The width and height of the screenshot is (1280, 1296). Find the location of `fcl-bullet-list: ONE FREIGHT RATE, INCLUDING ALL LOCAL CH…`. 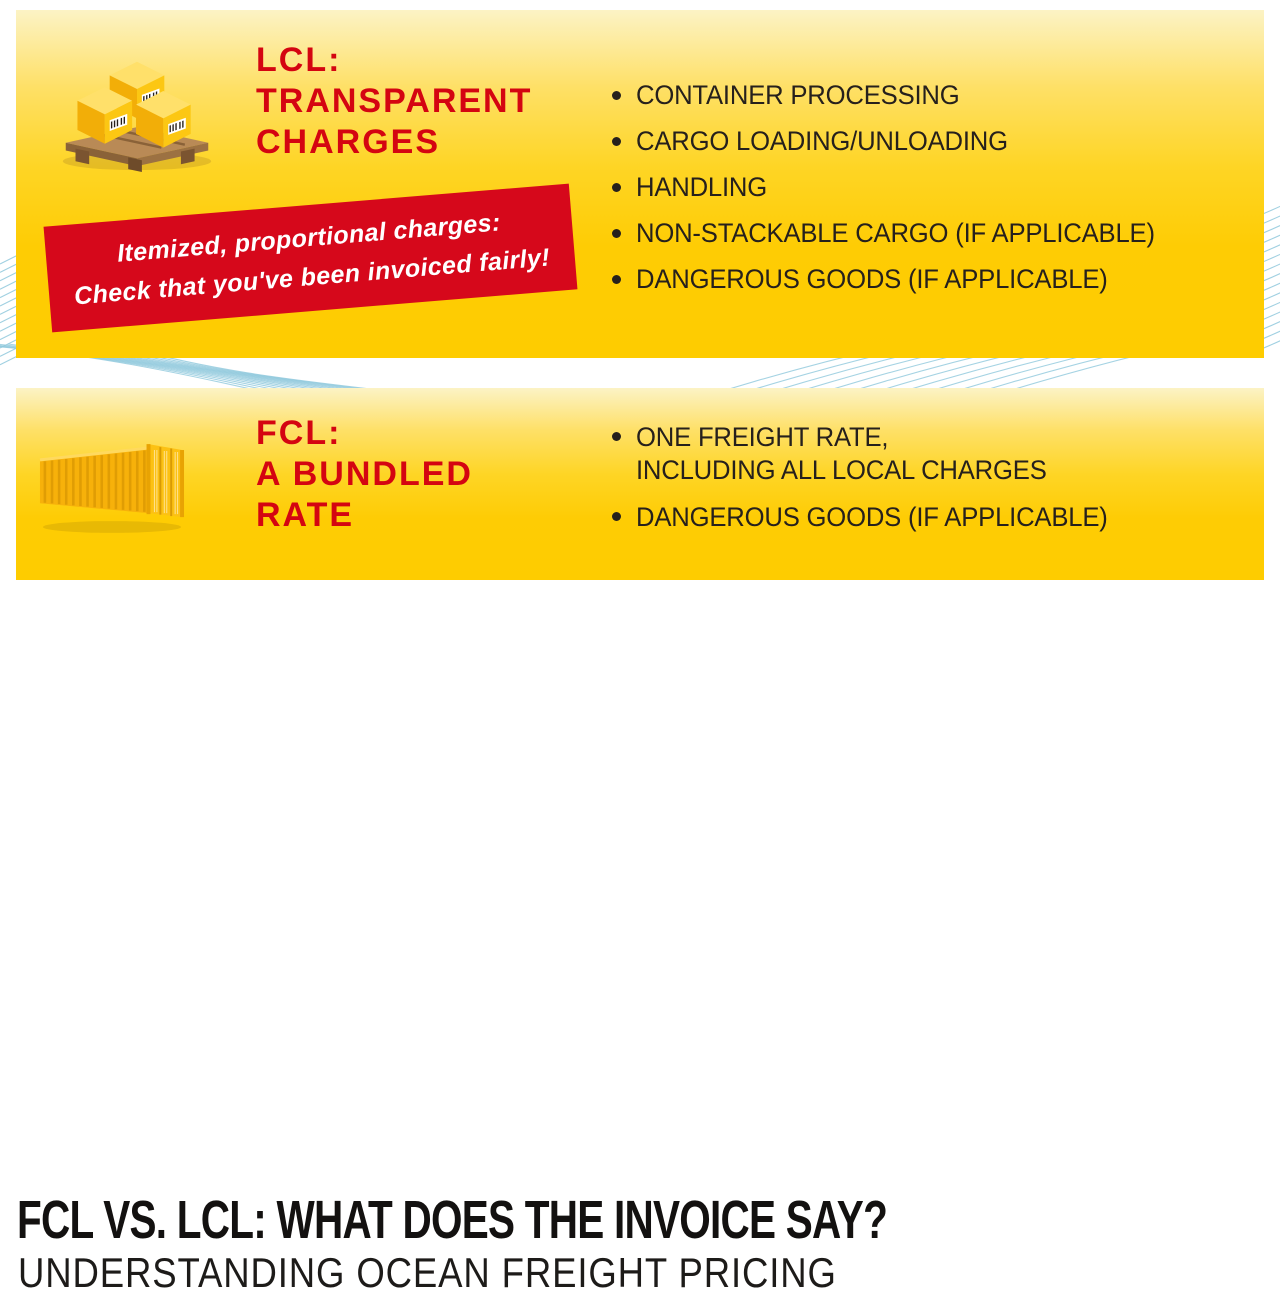

fcl-bullet-list: ONE FREIGHT RATE, INCLUDING ALL LOCAL CH… is located at coordinates (872, 477).